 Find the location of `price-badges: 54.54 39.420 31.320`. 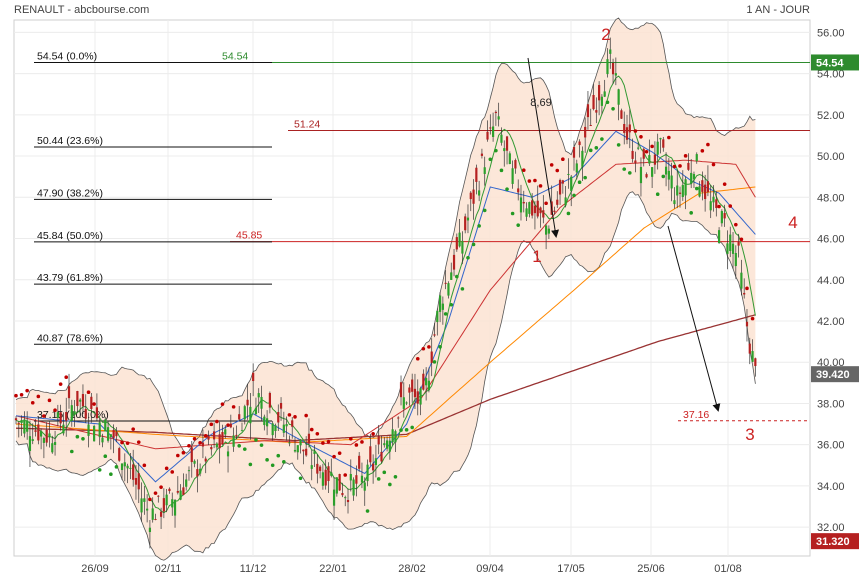

price-badges: 54.54 39.420 31.320 is located at coordinates (835, 302).